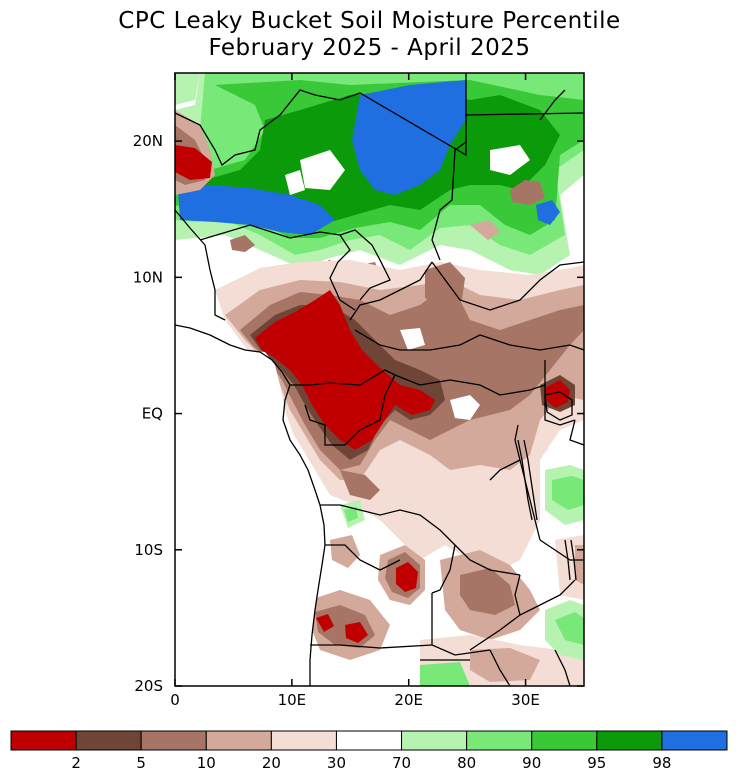 This screenshot has width=739, height=778. Describe the element at coordinates (152, 414) in the screenshot. I see `lat-tick-label: EQ` at that location.